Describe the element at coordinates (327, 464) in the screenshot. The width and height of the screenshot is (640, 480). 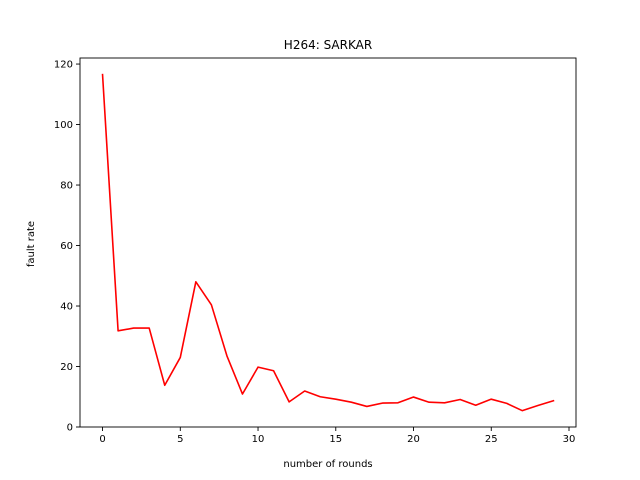
I see `x-axis-label: number of rounds` at that location.